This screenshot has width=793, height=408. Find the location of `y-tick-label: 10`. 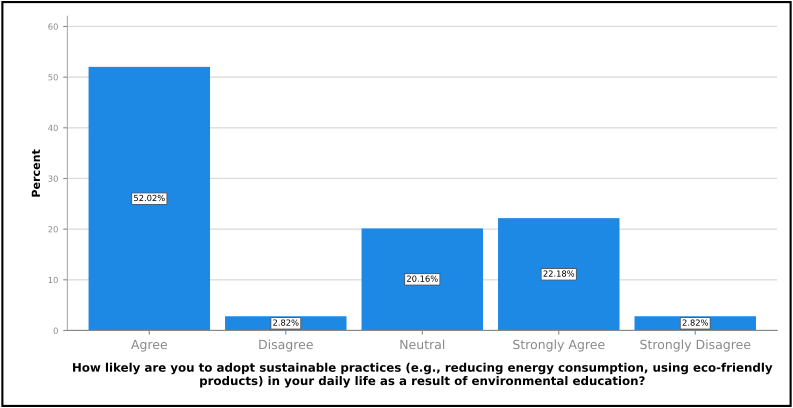

y-tick-label: 10 is located at coordinates (53, 280).